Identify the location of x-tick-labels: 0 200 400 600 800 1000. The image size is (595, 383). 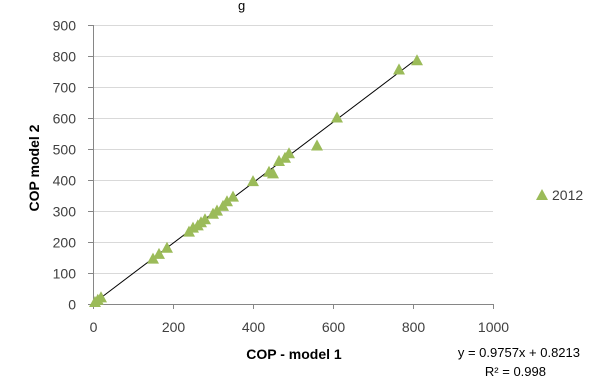
(300, 327).